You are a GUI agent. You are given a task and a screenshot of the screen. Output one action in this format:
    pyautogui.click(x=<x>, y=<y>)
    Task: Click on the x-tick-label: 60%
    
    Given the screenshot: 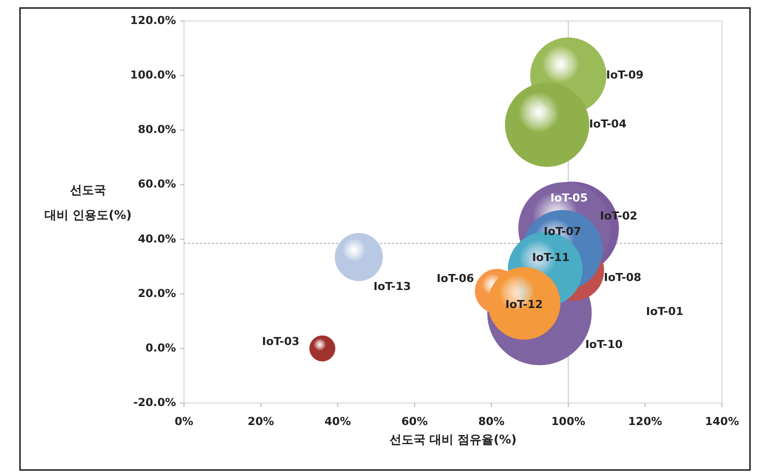 What is the action you would take?
    pyautogui.click(x=414, y=421)
    